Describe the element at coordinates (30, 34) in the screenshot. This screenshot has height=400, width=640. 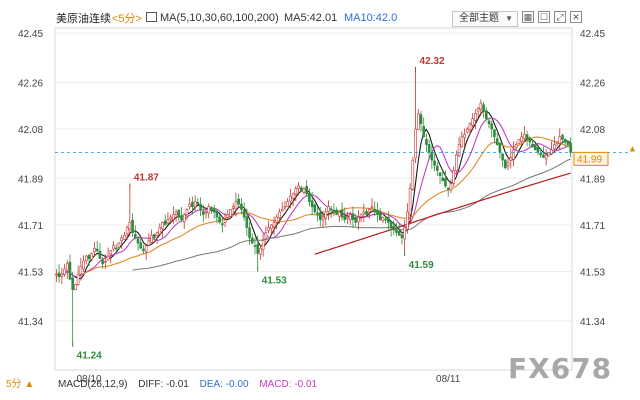
I see `y-tick-label-left: 42.45` at that location.